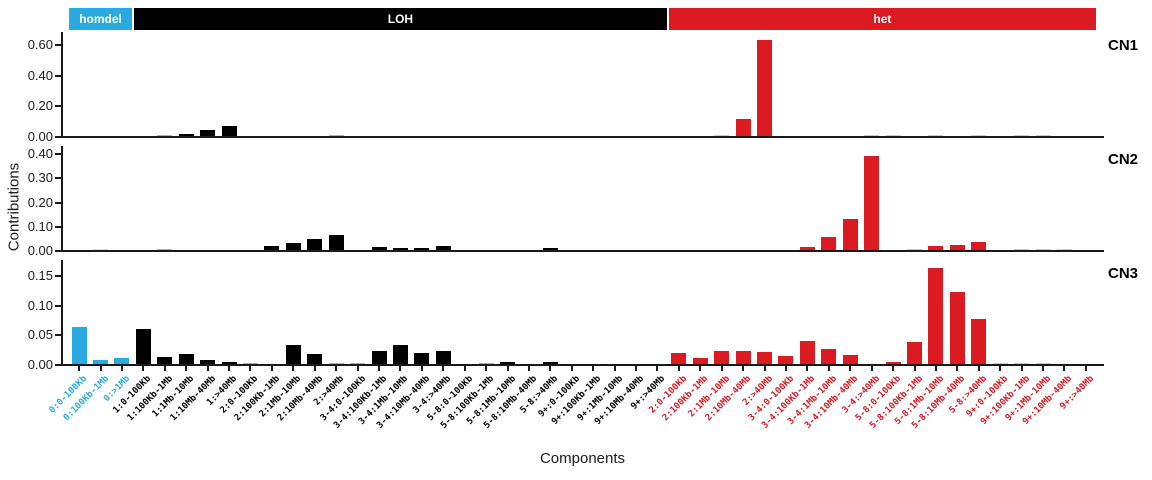 Image resolution: width=1152 pixels, height=480 pixels. Describe the element at coordinates (62, 199) in the screenshot. I see `y-axis-line-CN2` at that location.